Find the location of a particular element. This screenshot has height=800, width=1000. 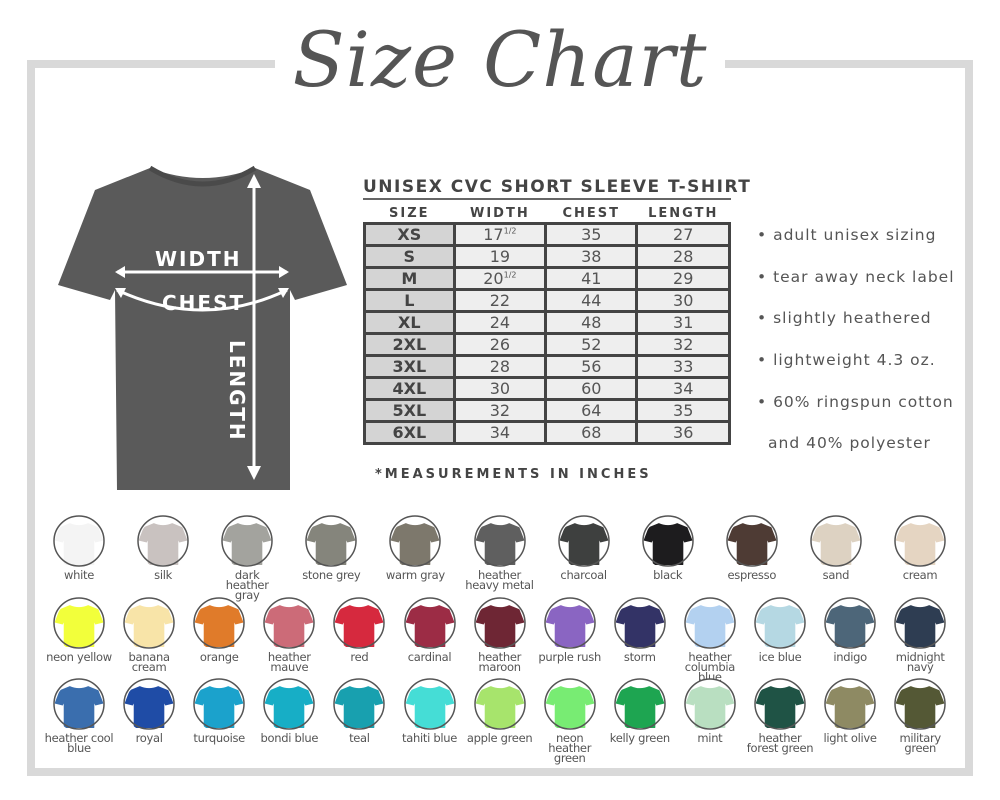

color-swatch: orange is located at coordinates (219, 629).